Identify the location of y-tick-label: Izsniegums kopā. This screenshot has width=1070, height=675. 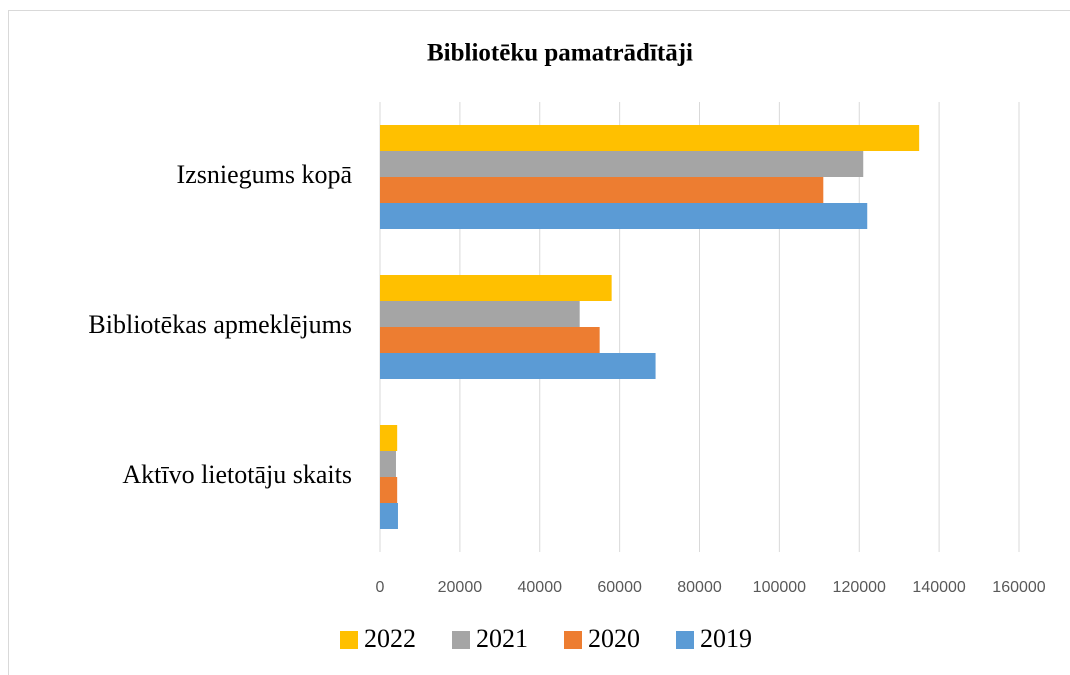
(265, 174).